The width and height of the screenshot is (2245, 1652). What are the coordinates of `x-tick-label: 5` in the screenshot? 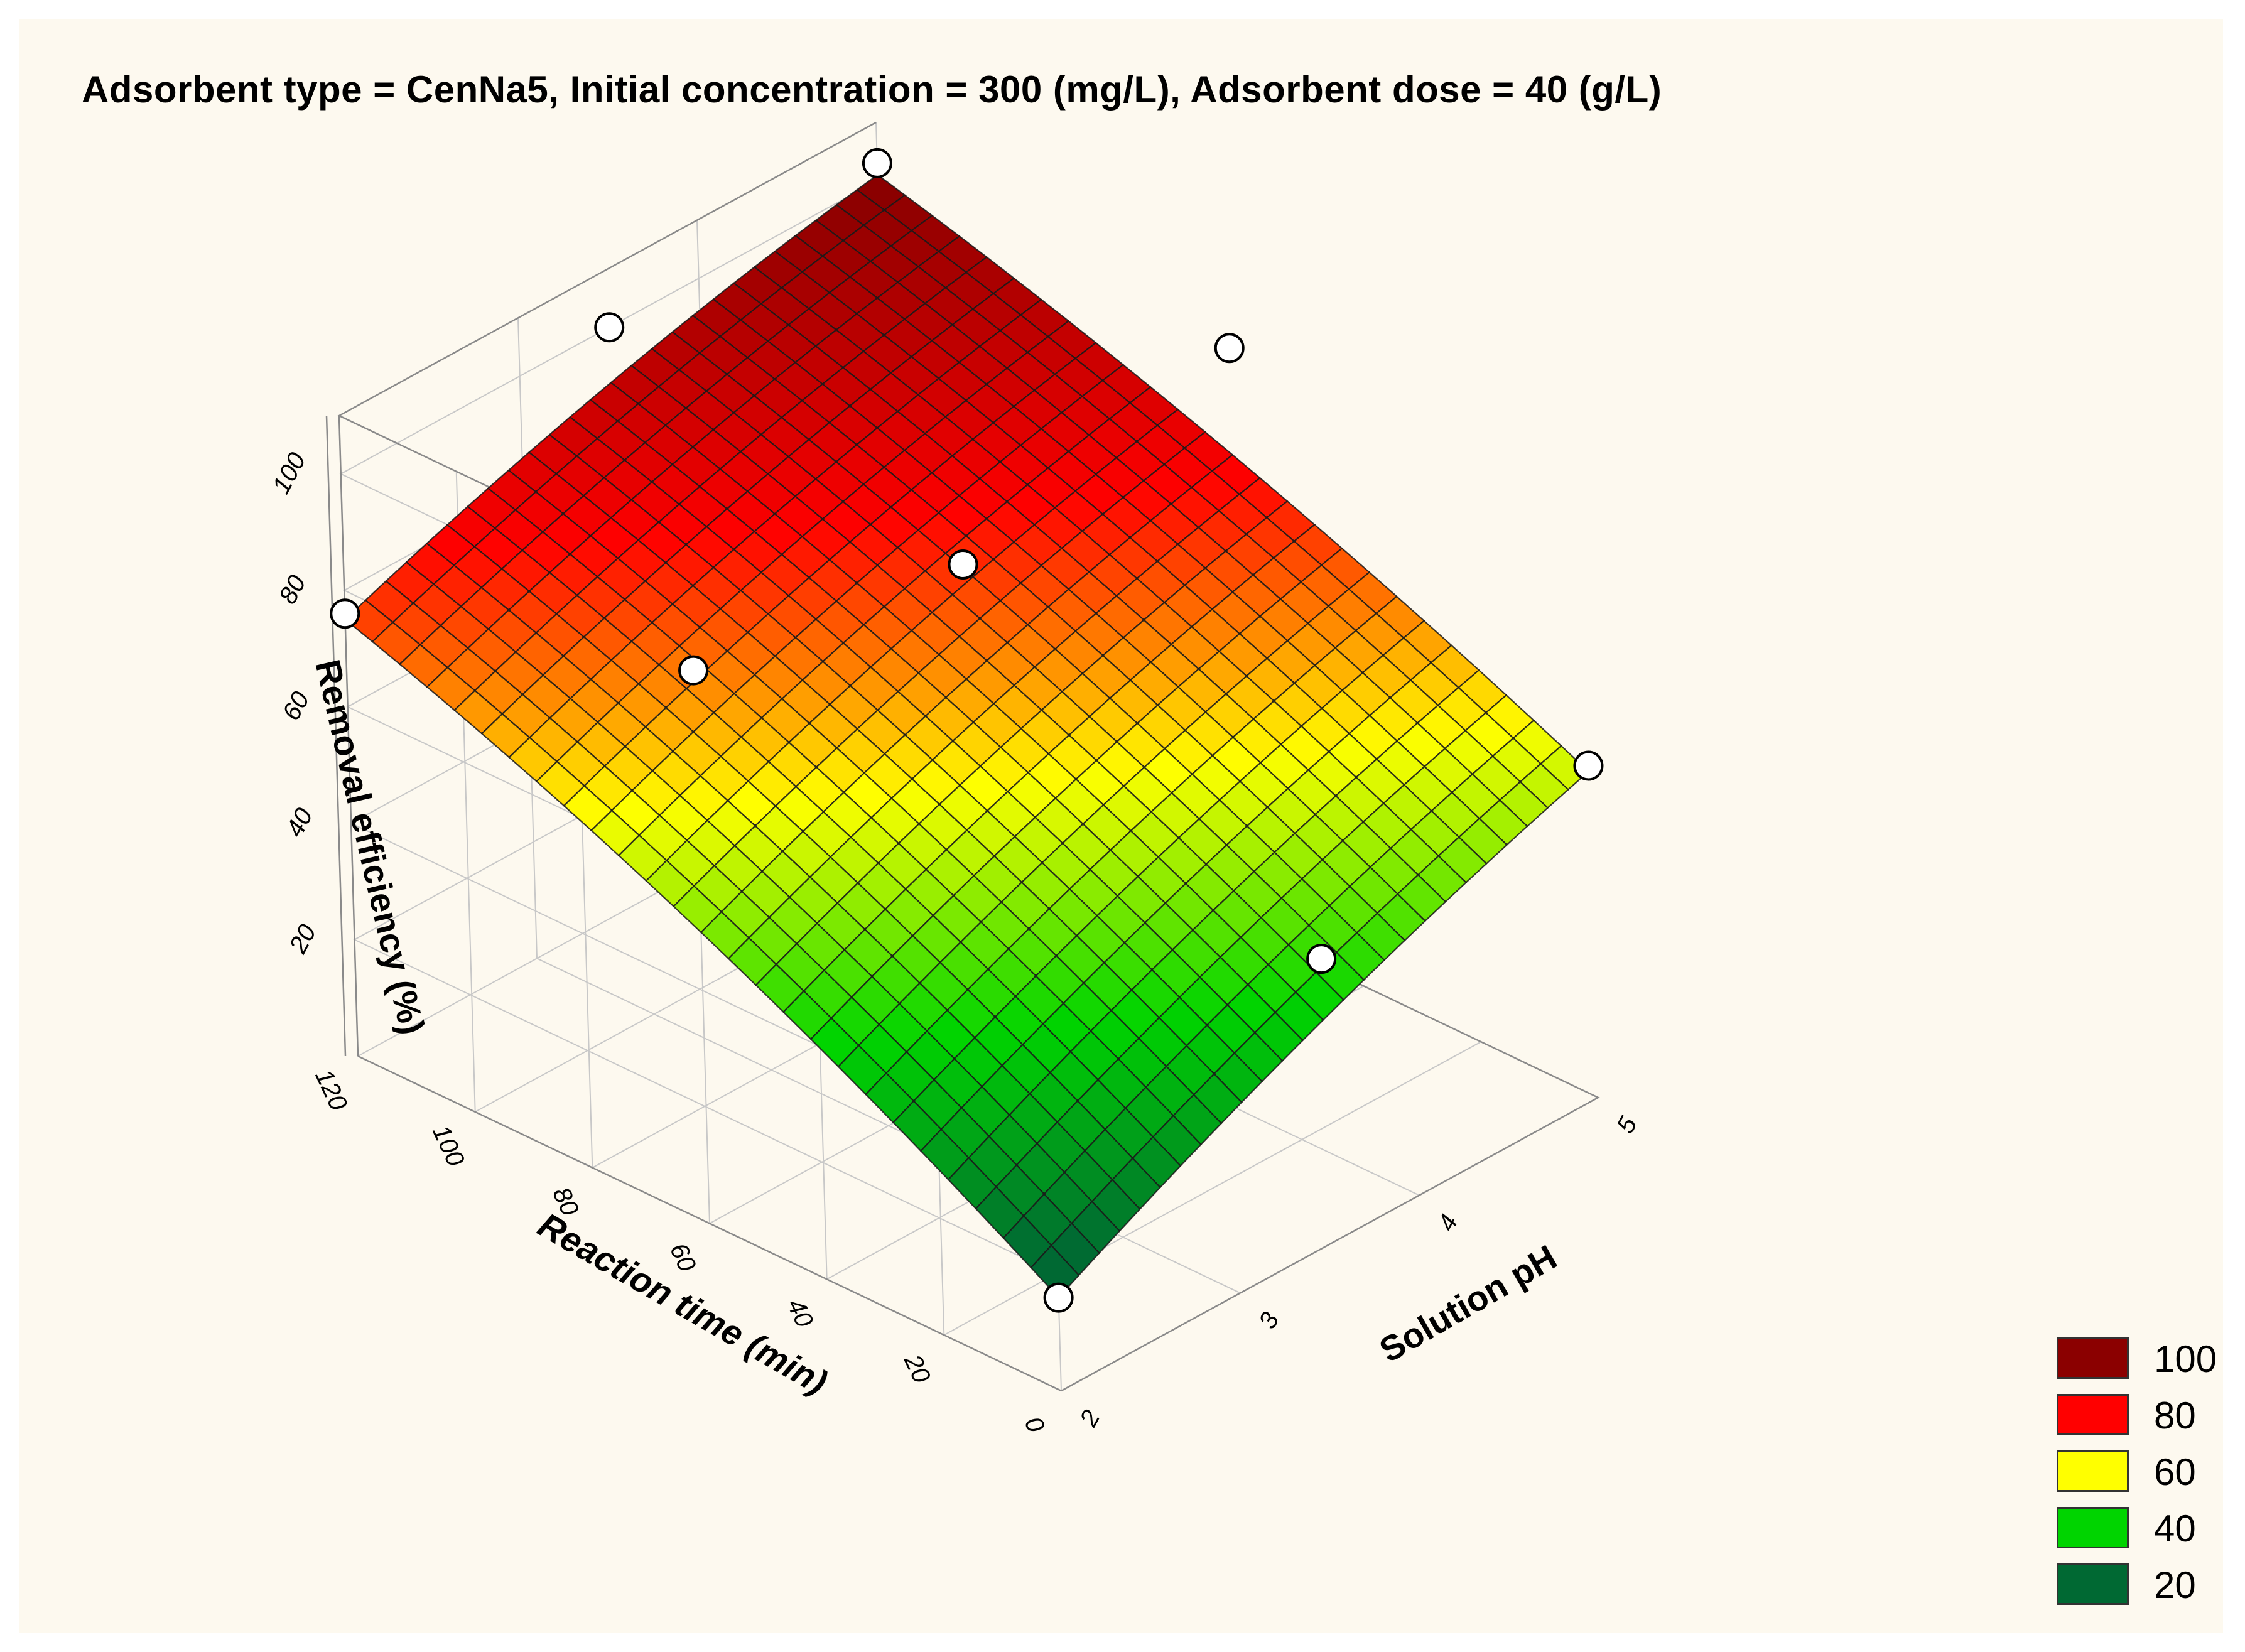 It's located at (1627, 1125).